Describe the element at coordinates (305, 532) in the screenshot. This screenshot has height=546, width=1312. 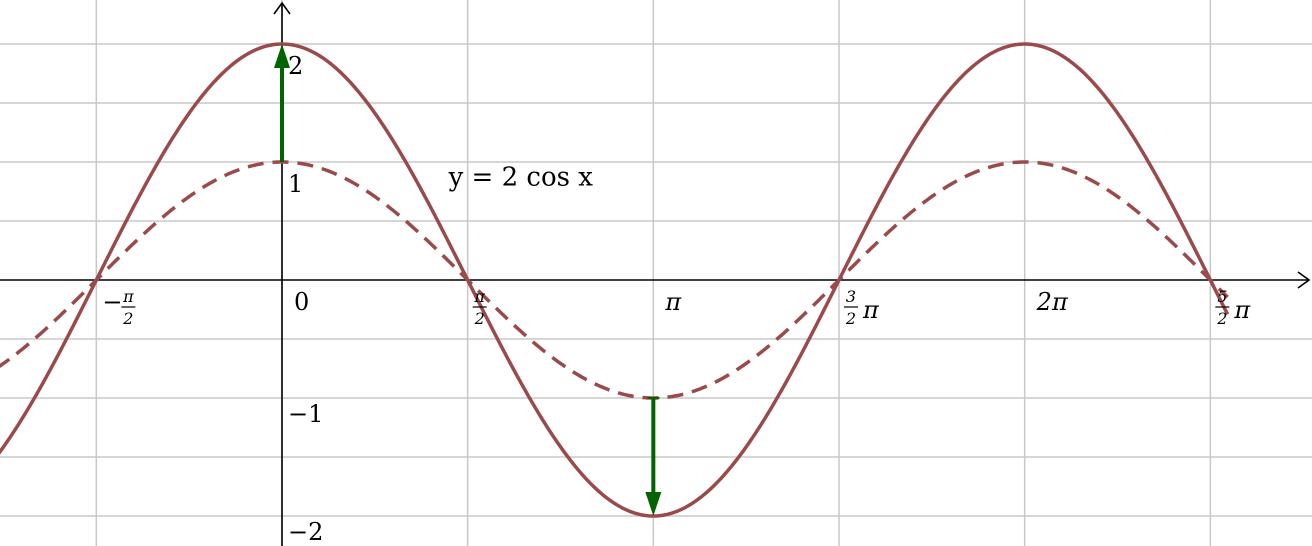
I see `y-tick-label: −2` at that location.